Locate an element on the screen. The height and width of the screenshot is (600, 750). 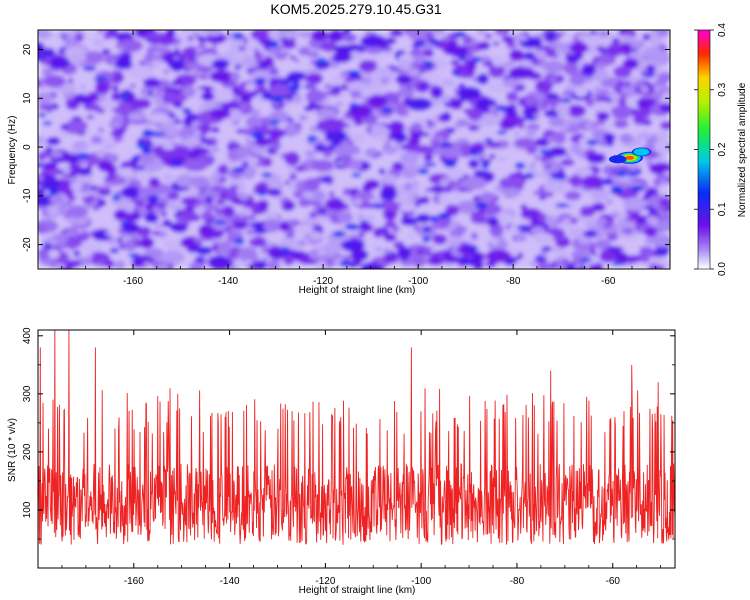
snr-y-tick-label: 100 is located at coordinates (27, 509).